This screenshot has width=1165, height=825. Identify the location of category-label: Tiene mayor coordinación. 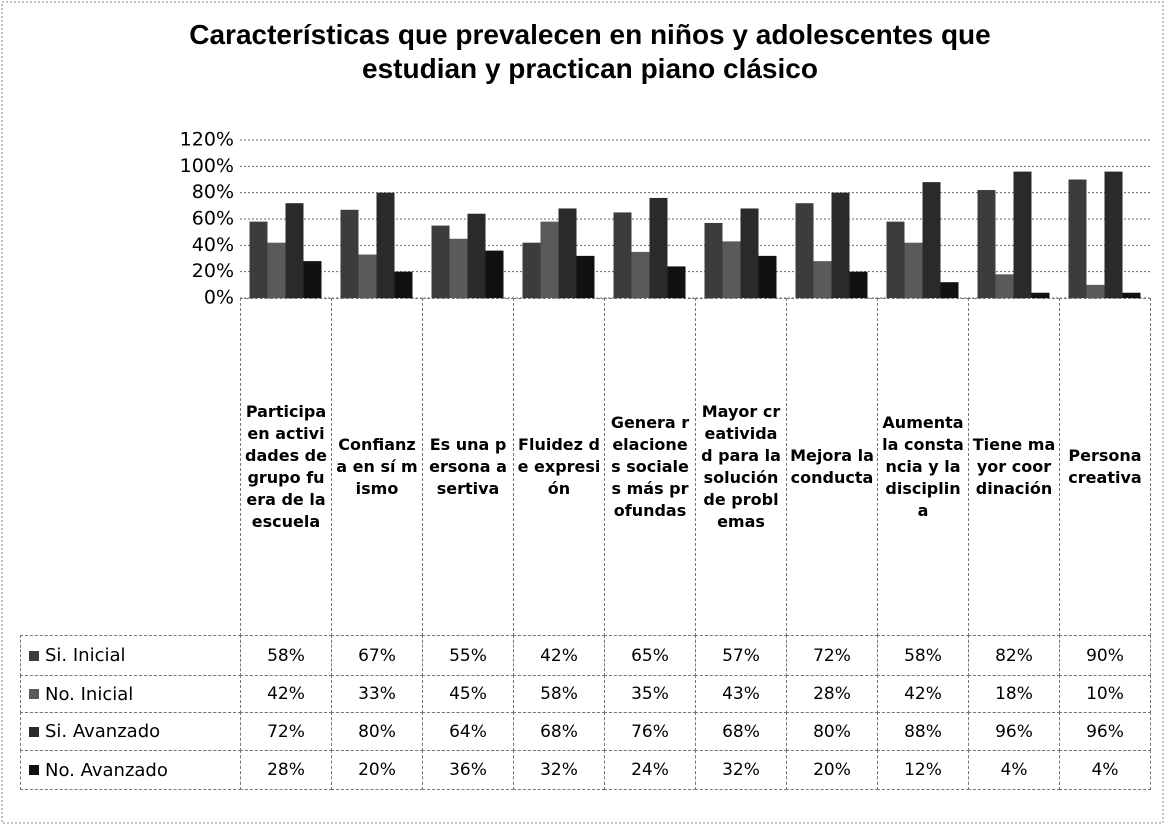
(1014, 467).